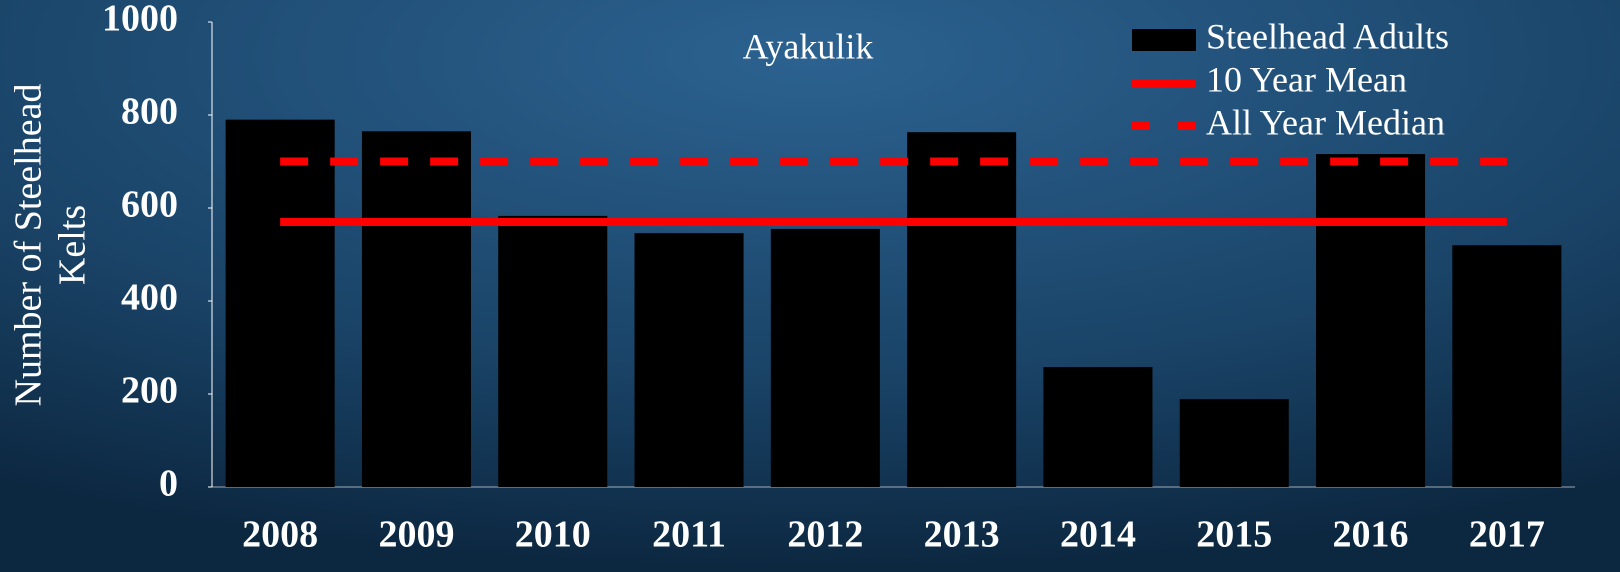 The image size is (1620, 572). I want to click on legend-swatch, so click(1164, 40).